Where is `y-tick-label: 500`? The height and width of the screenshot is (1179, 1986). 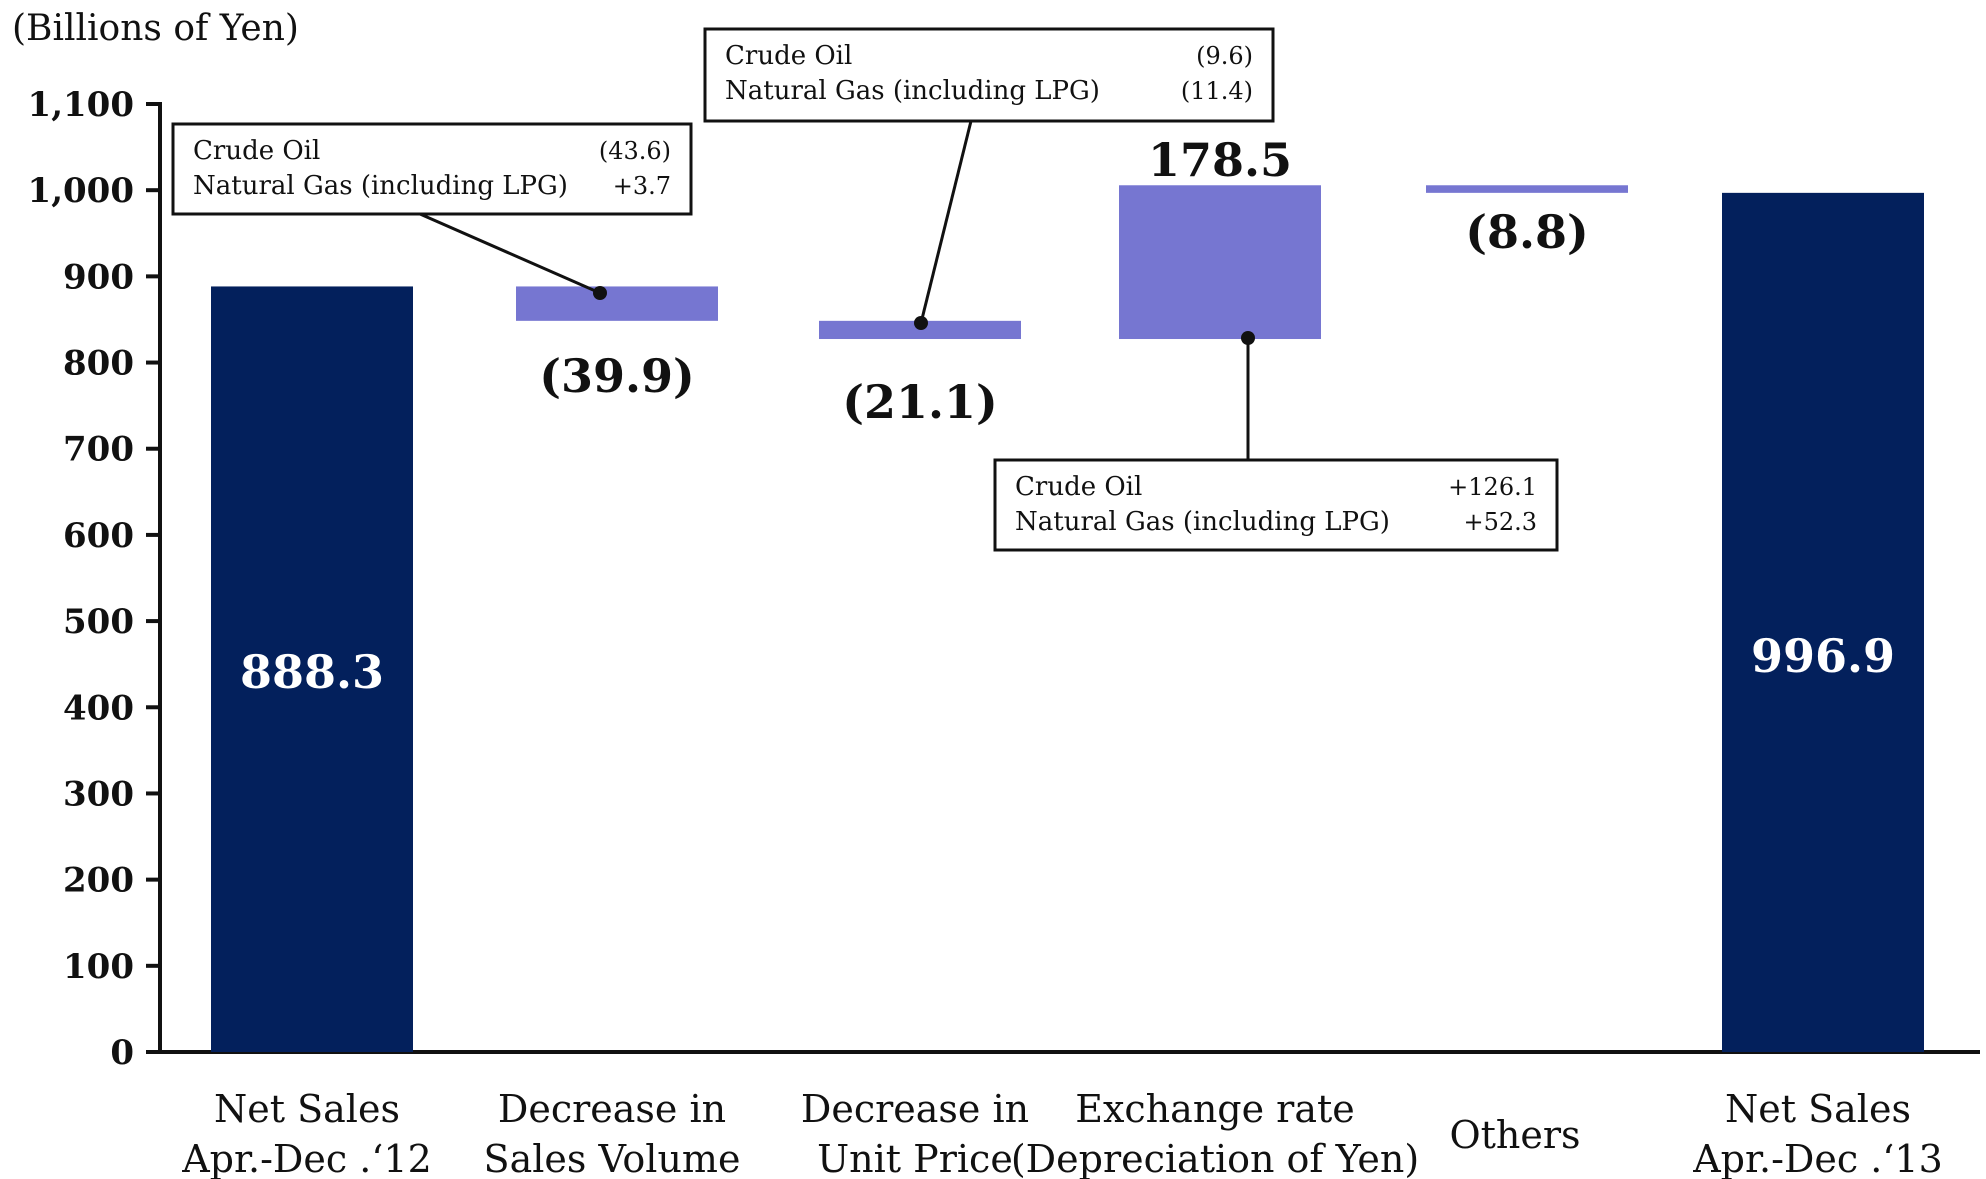 y-tick-label: 500 is located at coordinates (98, 622).